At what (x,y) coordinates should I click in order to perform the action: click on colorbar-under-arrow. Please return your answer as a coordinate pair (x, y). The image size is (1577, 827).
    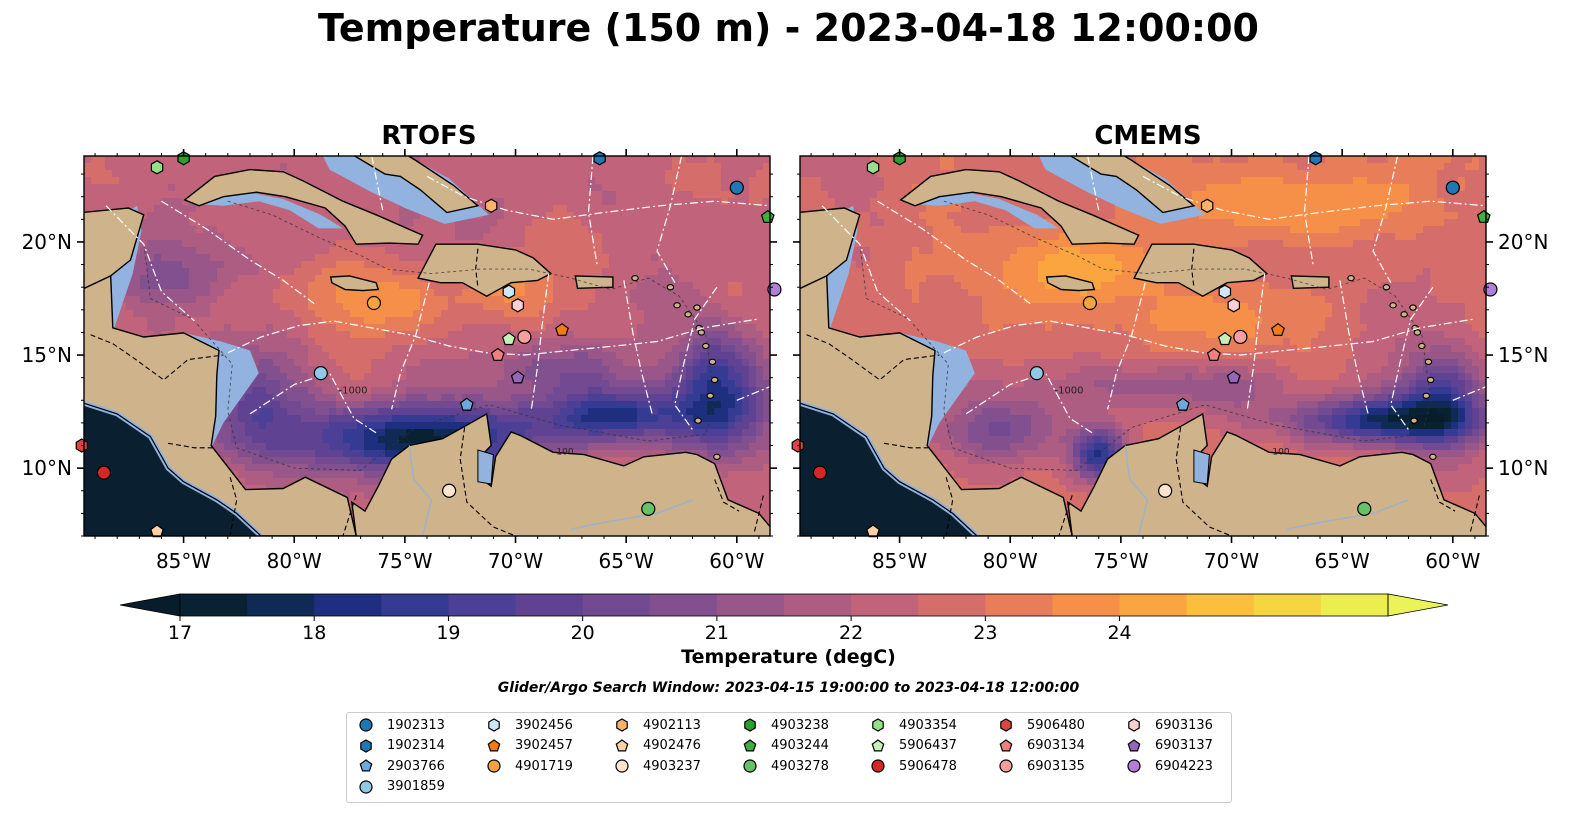
    Looking at the image, I should click on (150, 605).